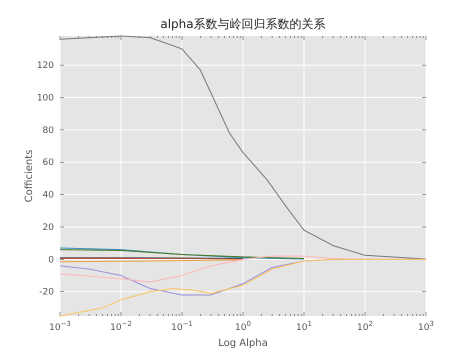 The height and width of the screenshot is (353, 474). What do you see at coordinates (29, 176) in the screenshot?
I see `y-axis-title: Cofficients` at bounding box center [29, 176].